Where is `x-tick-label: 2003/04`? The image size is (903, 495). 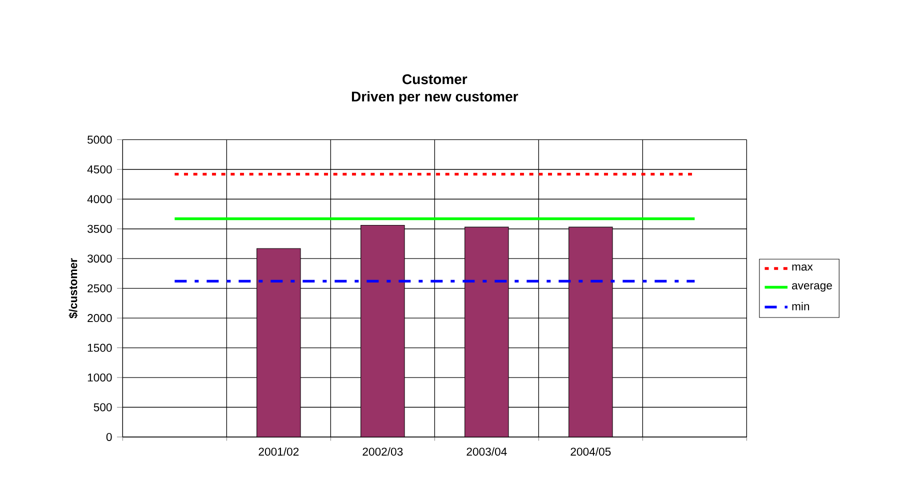 x-tick-label: 2003/04 is located at coordinates (486, 451).